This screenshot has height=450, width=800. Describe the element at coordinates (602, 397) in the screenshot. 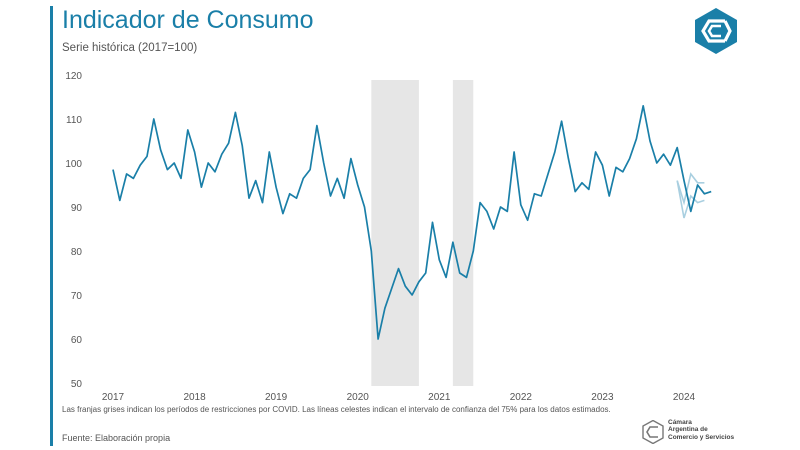

I see `x-tick-label: 2023` at that location.